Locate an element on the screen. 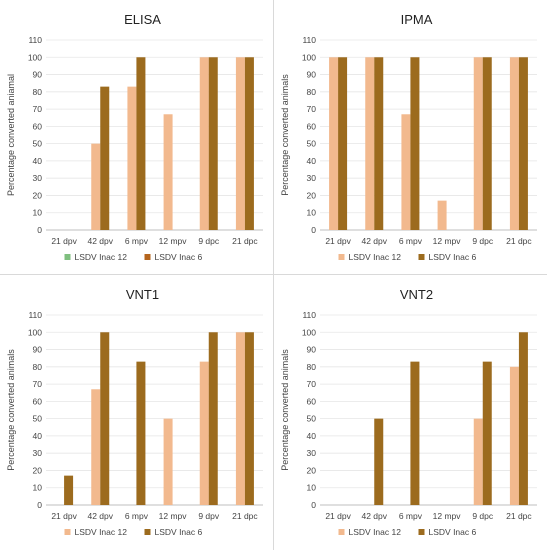  chart-title: VNT1 is located at coordinates (142, 294).